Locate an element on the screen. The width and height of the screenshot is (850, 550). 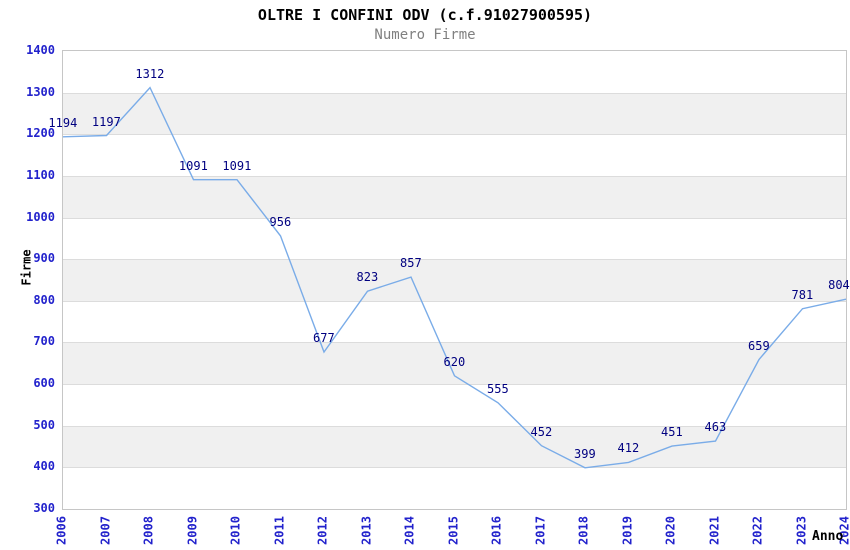
data-label: 1312 is located at coordinates (150, 73).